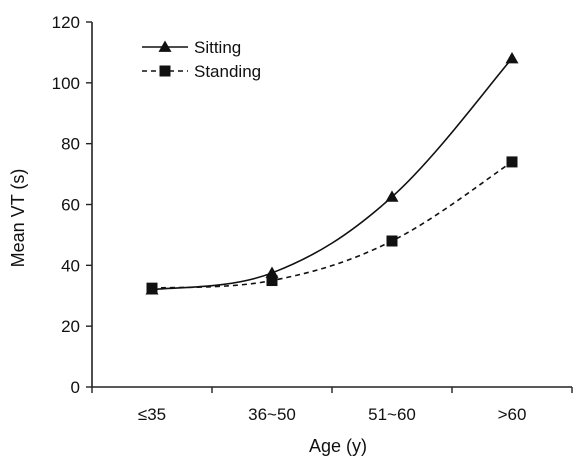 This screenshot has width=579, height=459. Describe the element at coordinates (217, 47) in the screenshot. I see `legend-label-sitting: Sitting` at that location.